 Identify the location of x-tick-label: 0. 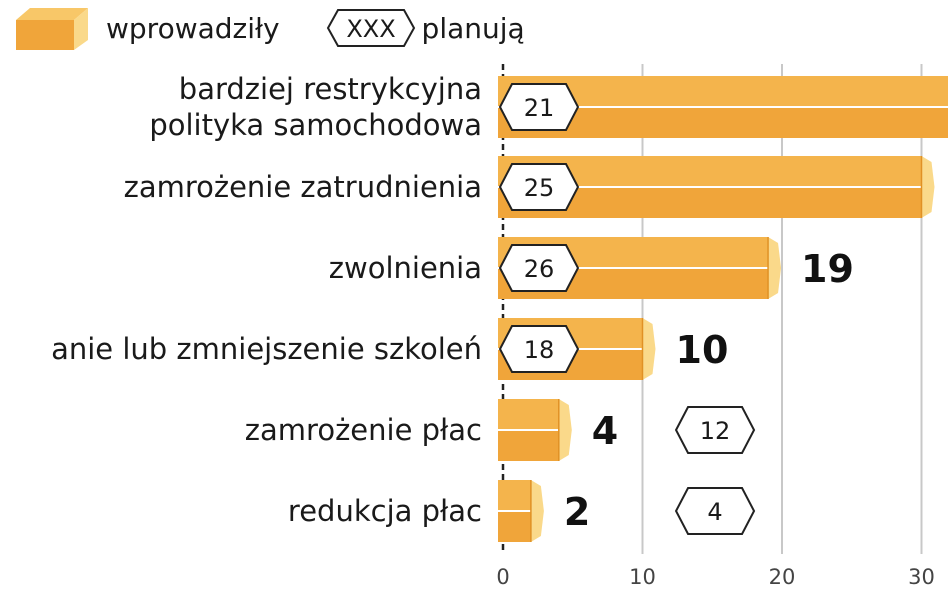
(502, 577).